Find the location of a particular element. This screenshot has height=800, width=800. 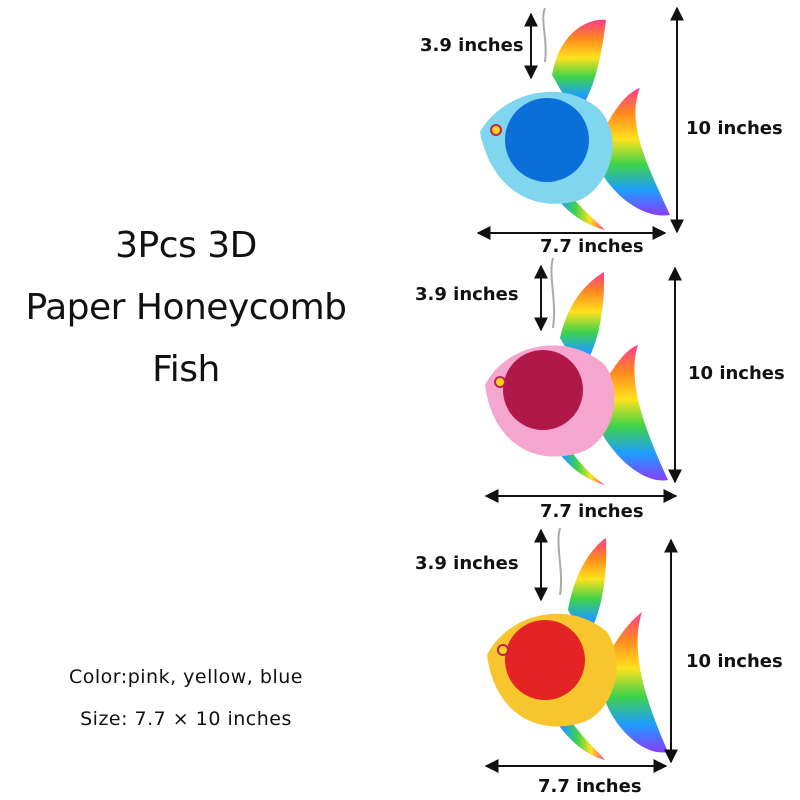

fish-yellow is located at coordinates (581, 650).